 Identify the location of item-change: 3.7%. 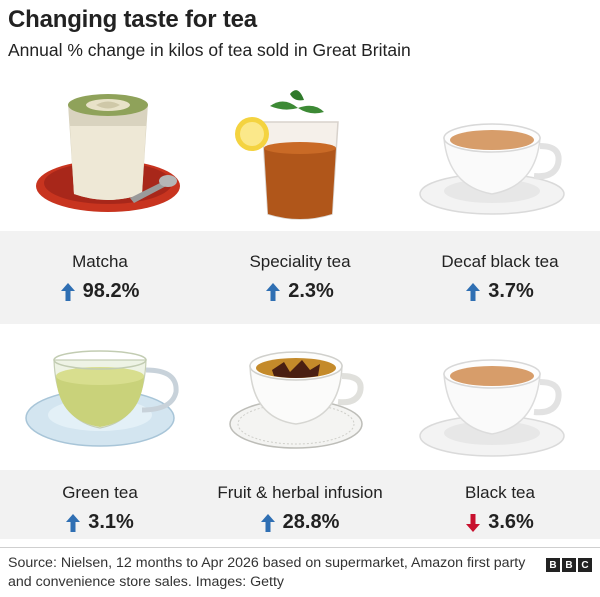
(500, 291).